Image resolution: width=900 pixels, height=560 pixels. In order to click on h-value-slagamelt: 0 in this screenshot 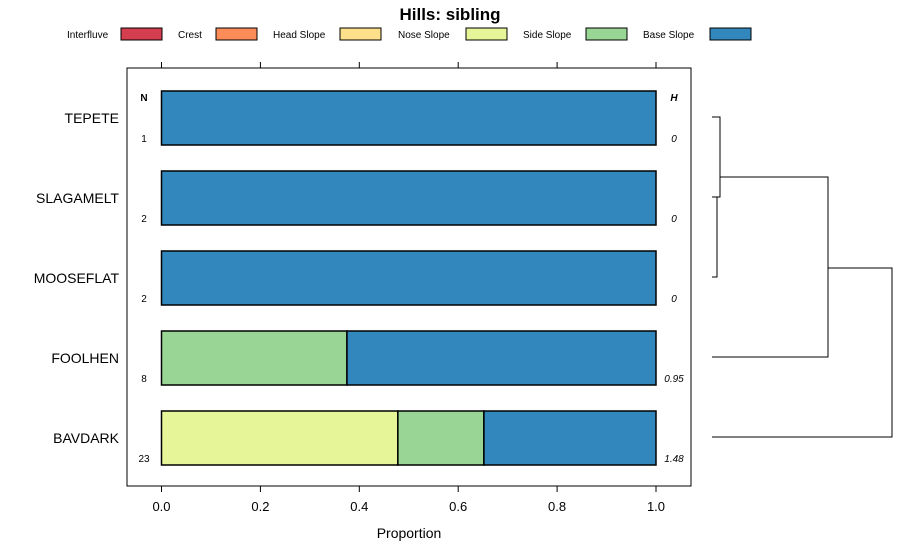, I will do `click(674, 219)`.